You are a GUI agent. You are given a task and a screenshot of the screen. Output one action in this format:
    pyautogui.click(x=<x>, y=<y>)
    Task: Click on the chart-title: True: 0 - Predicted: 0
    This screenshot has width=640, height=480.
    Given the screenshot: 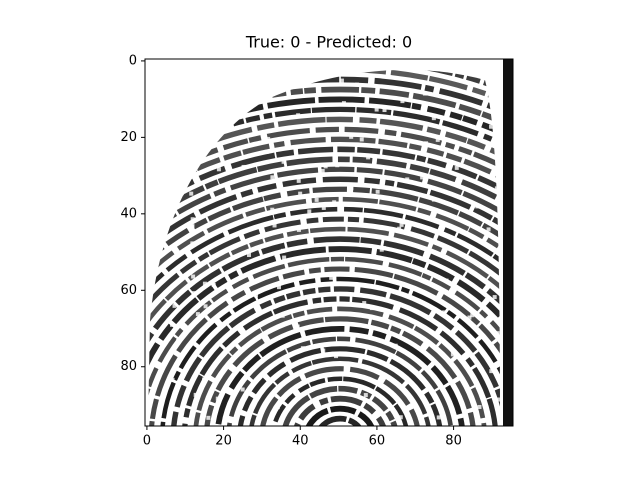 What is the action you would take?
    pyautogui.click(x=328, y=42)
    